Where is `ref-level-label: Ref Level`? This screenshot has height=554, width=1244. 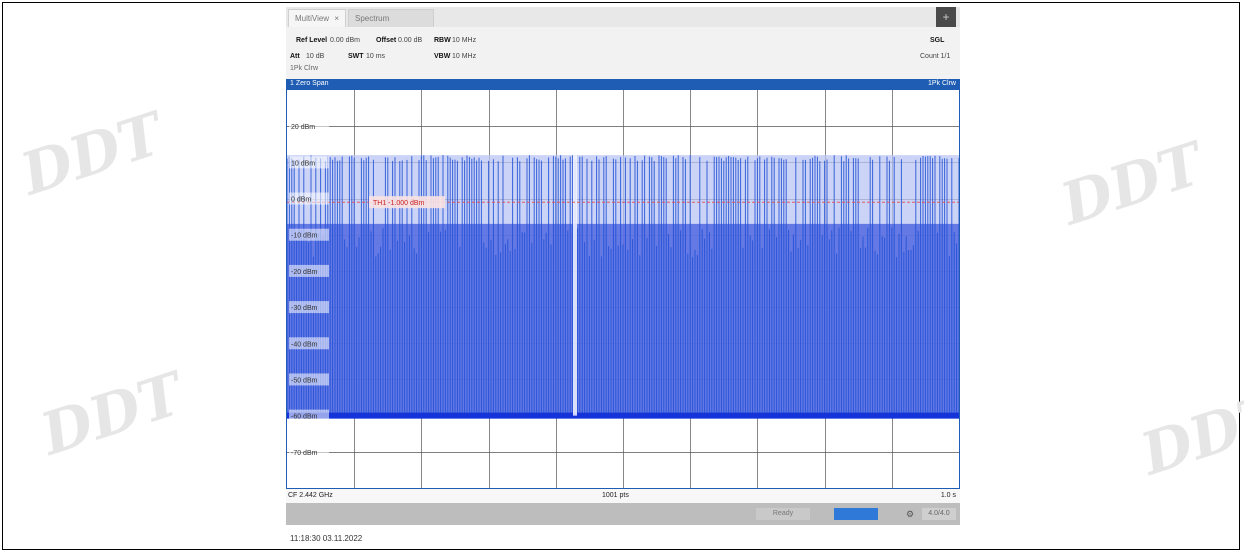 ref-level-label: Ref Level is located at coordinates (312, 40).